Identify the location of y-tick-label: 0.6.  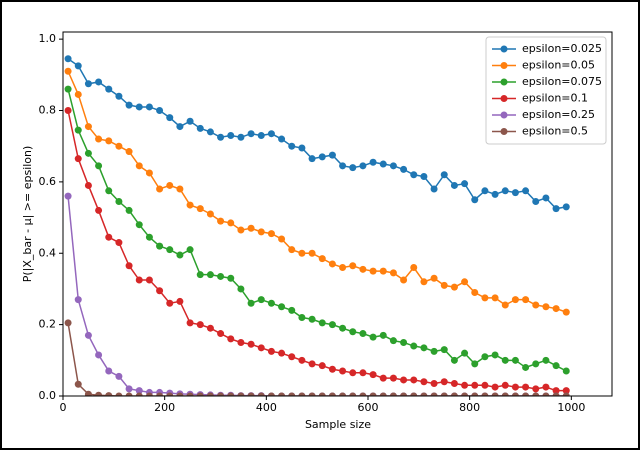
(48, 181).